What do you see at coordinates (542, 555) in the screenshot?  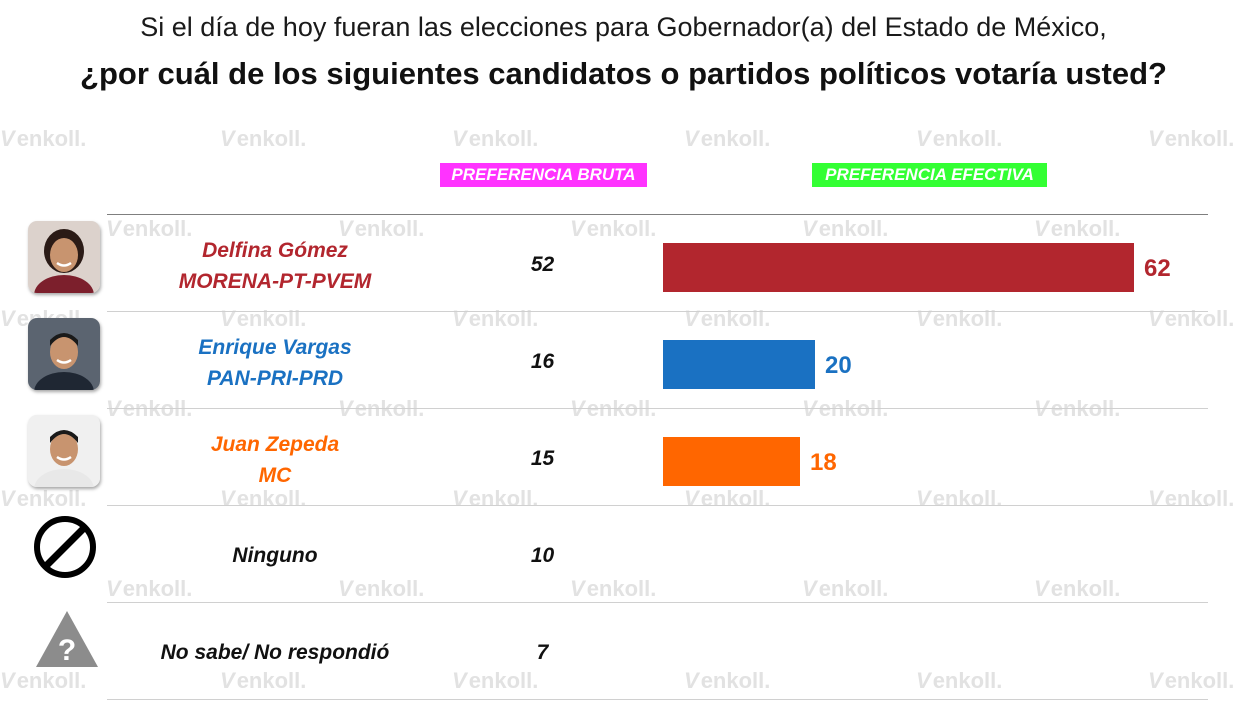 I see `bruta-value: 10` at bounding box center [542, 555].